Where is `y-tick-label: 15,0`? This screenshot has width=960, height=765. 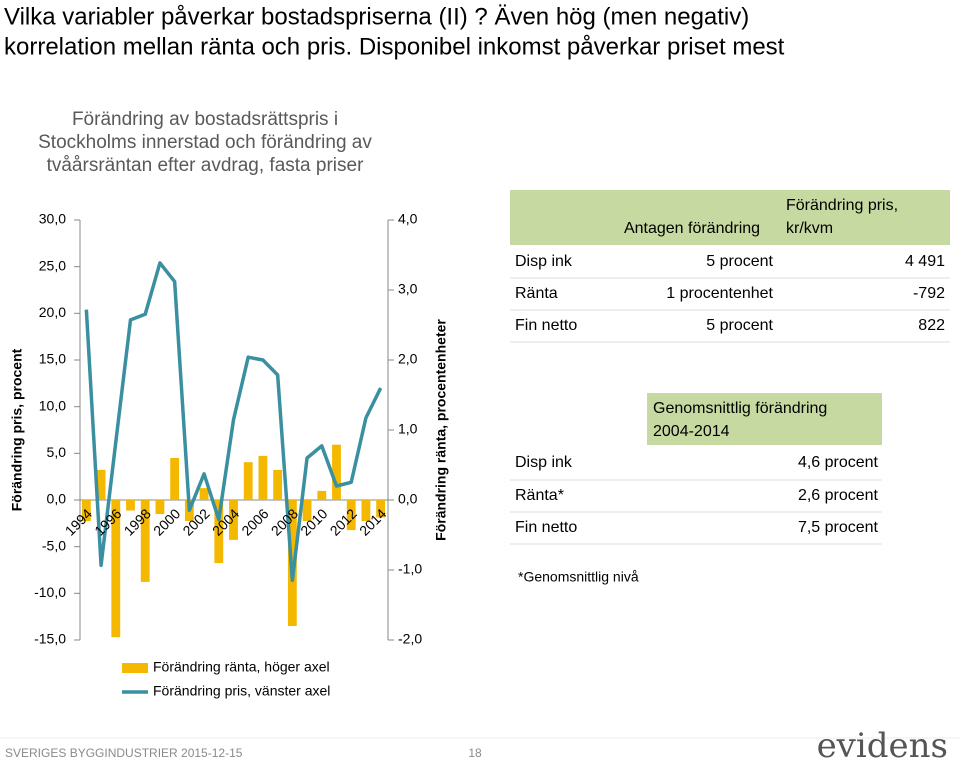
y-tick-label: 15,0 is located at coordinates (52, 359).